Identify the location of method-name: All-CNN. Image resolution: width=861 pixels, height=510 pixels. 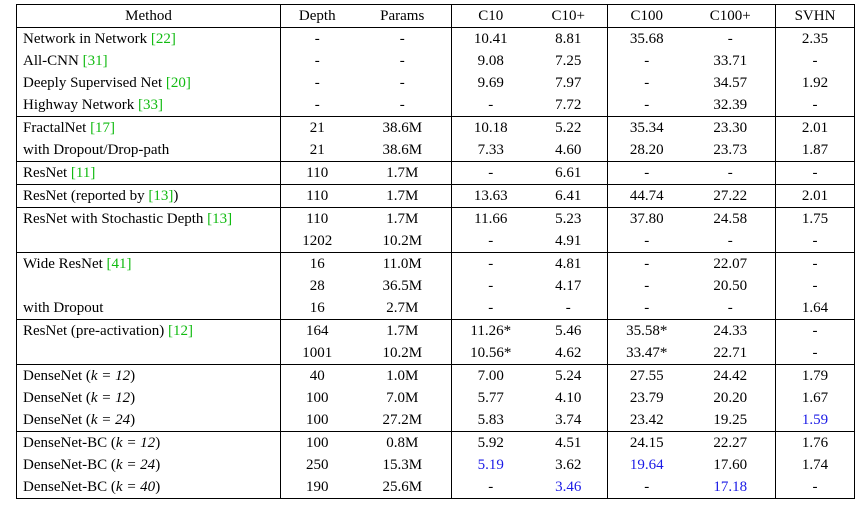
(53, 61).